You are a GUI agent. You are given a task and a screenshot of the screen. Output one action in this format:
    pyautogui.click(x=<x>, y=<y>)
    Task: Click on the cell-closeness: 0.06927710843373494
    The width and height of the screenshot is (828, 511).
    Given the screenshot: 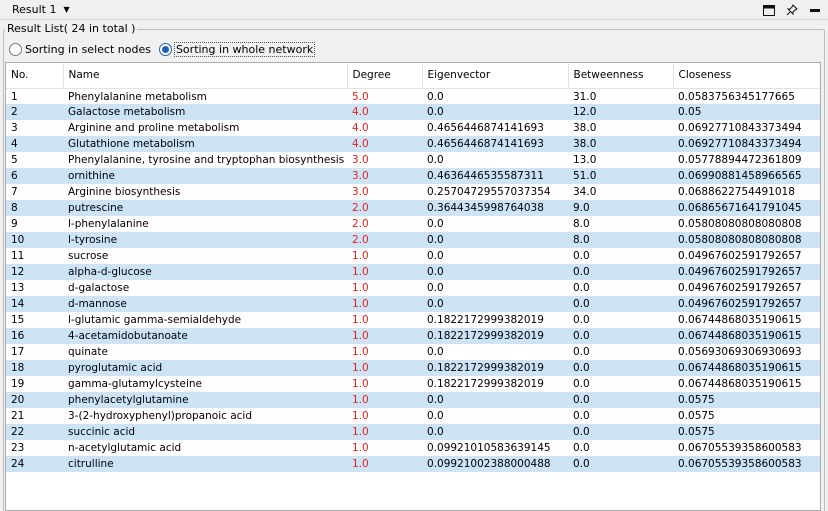 What is the action you would take?
    pyautogui.click(x=740, y=128)
    